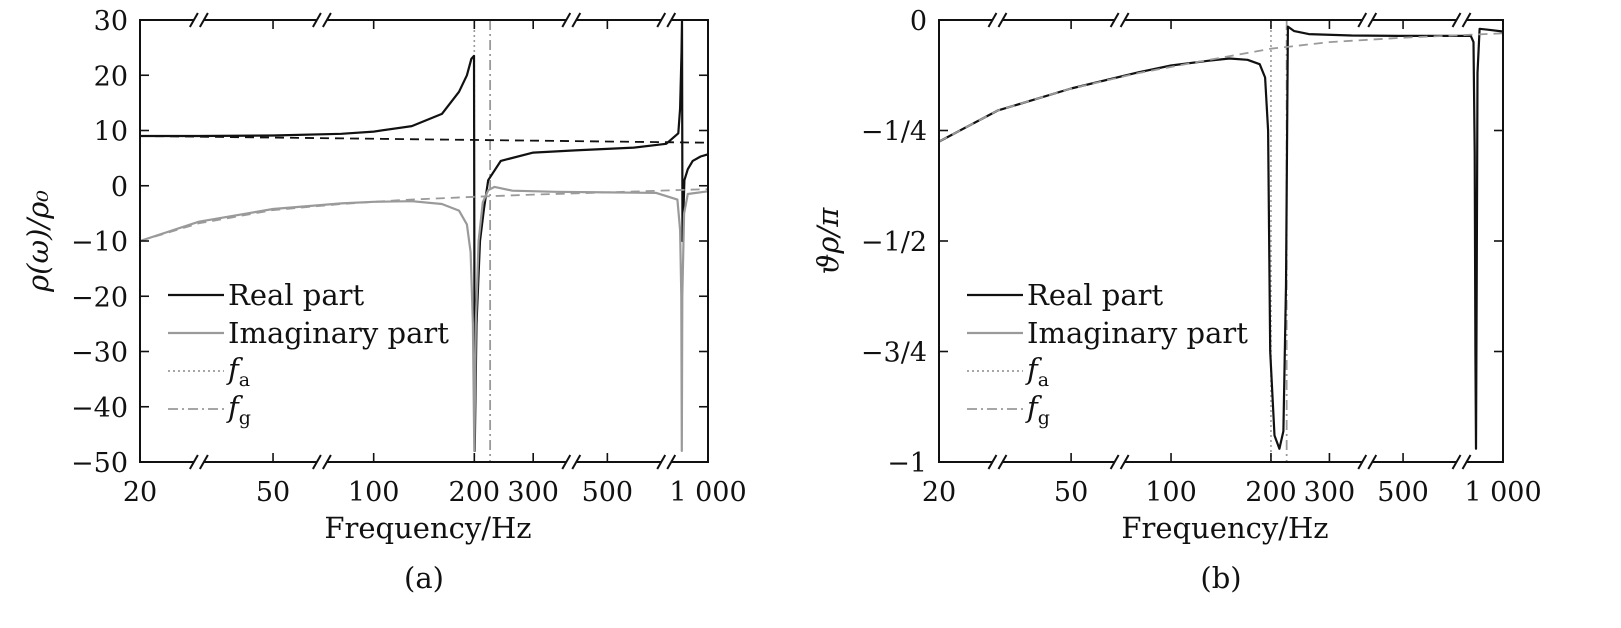 The width and height of the screenshot is (1621, 628). I want to click on series-imaginary, so click(424, 318).